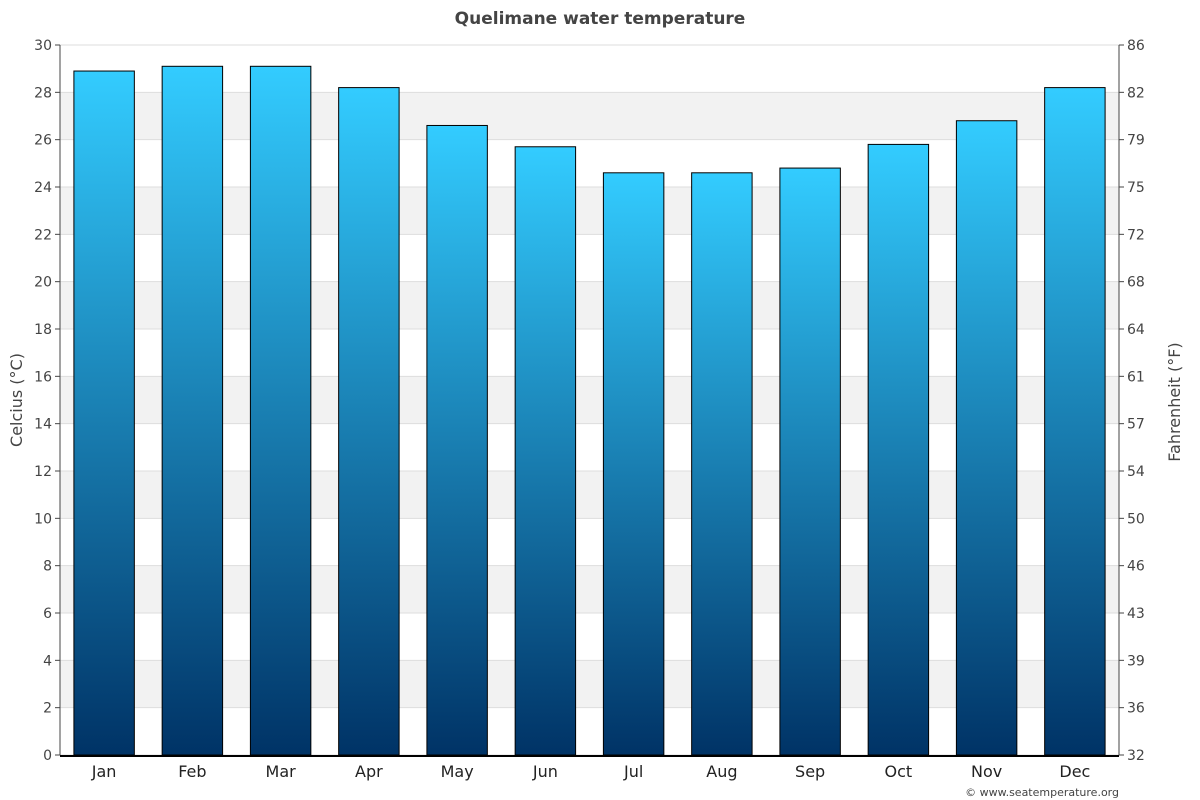 The height and width of the screenshot is (800, 1200). I want to click on bar-jun, so click(545, 451).